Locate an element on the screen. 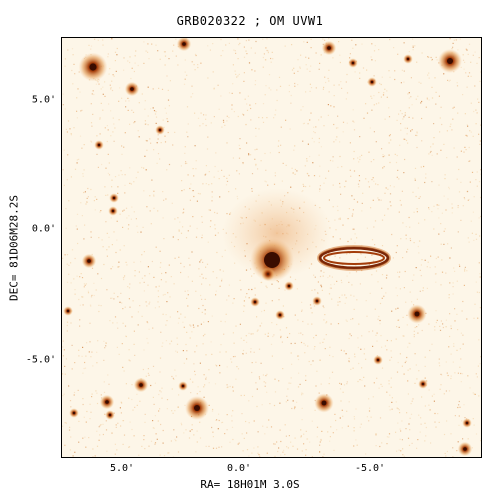 Image resolution: width=500 pixels, height=500 pixels. x-axis-label: RA= 18H01M 3.0S is located at coordinates (250, 484).